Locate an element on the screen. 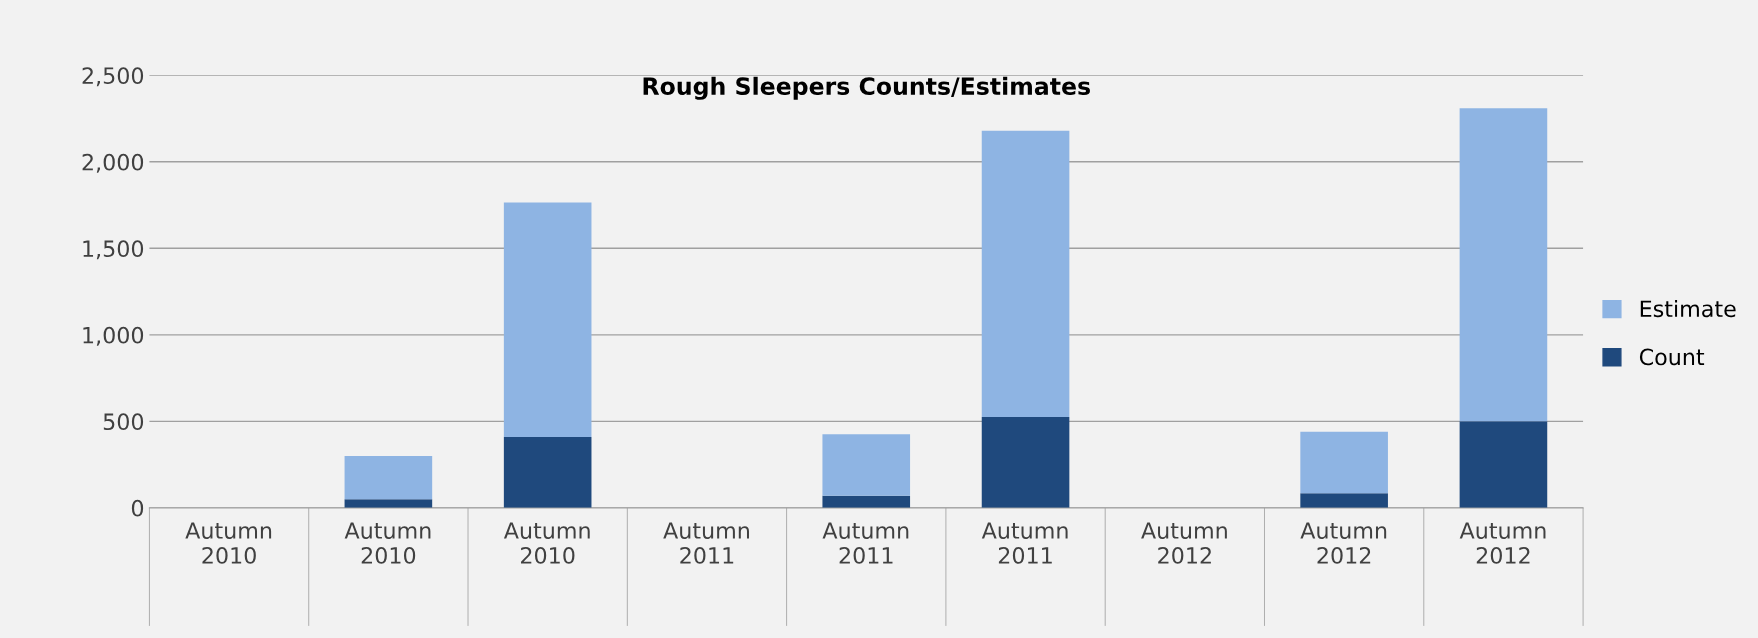  y-tick-label: 2,500 is located at coordinates (113, 77).